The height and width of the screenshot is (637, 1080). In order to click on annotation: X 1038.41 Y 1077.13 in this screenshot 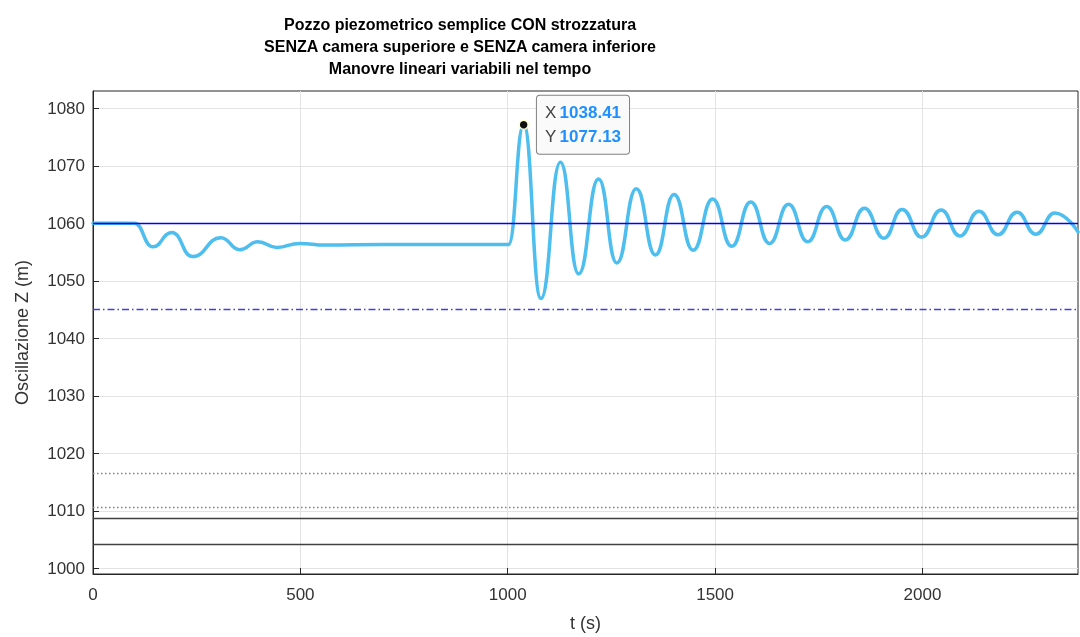, I will do `click(583, 125)`.